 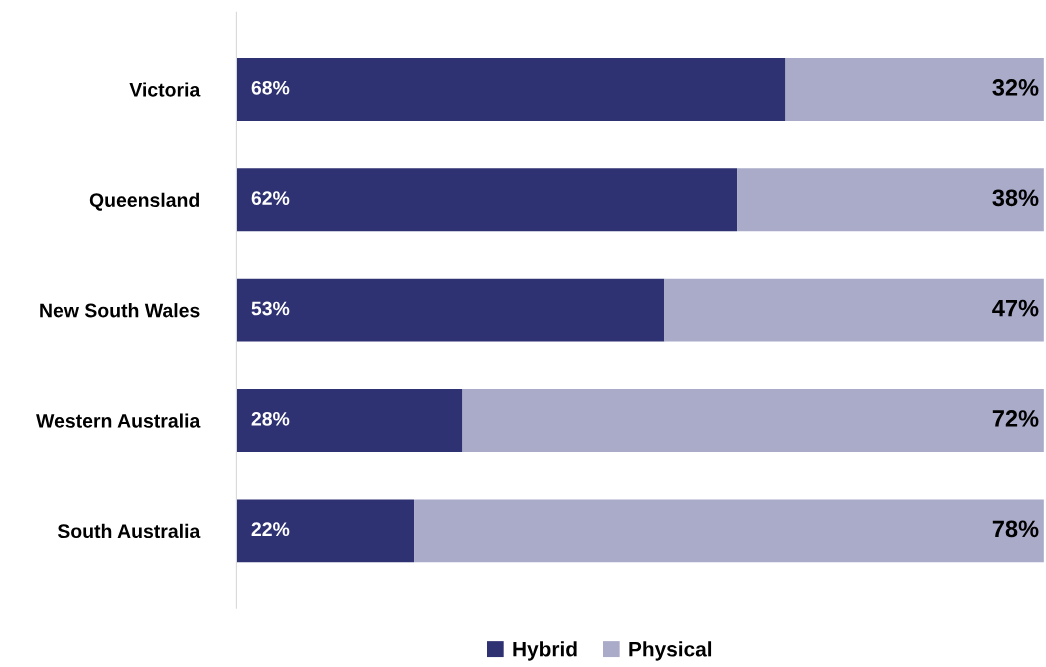 What do you see at coordinates (670, 651) in the screenshot?
I see `legend-label: Physical` at bounding box center [670, 651].